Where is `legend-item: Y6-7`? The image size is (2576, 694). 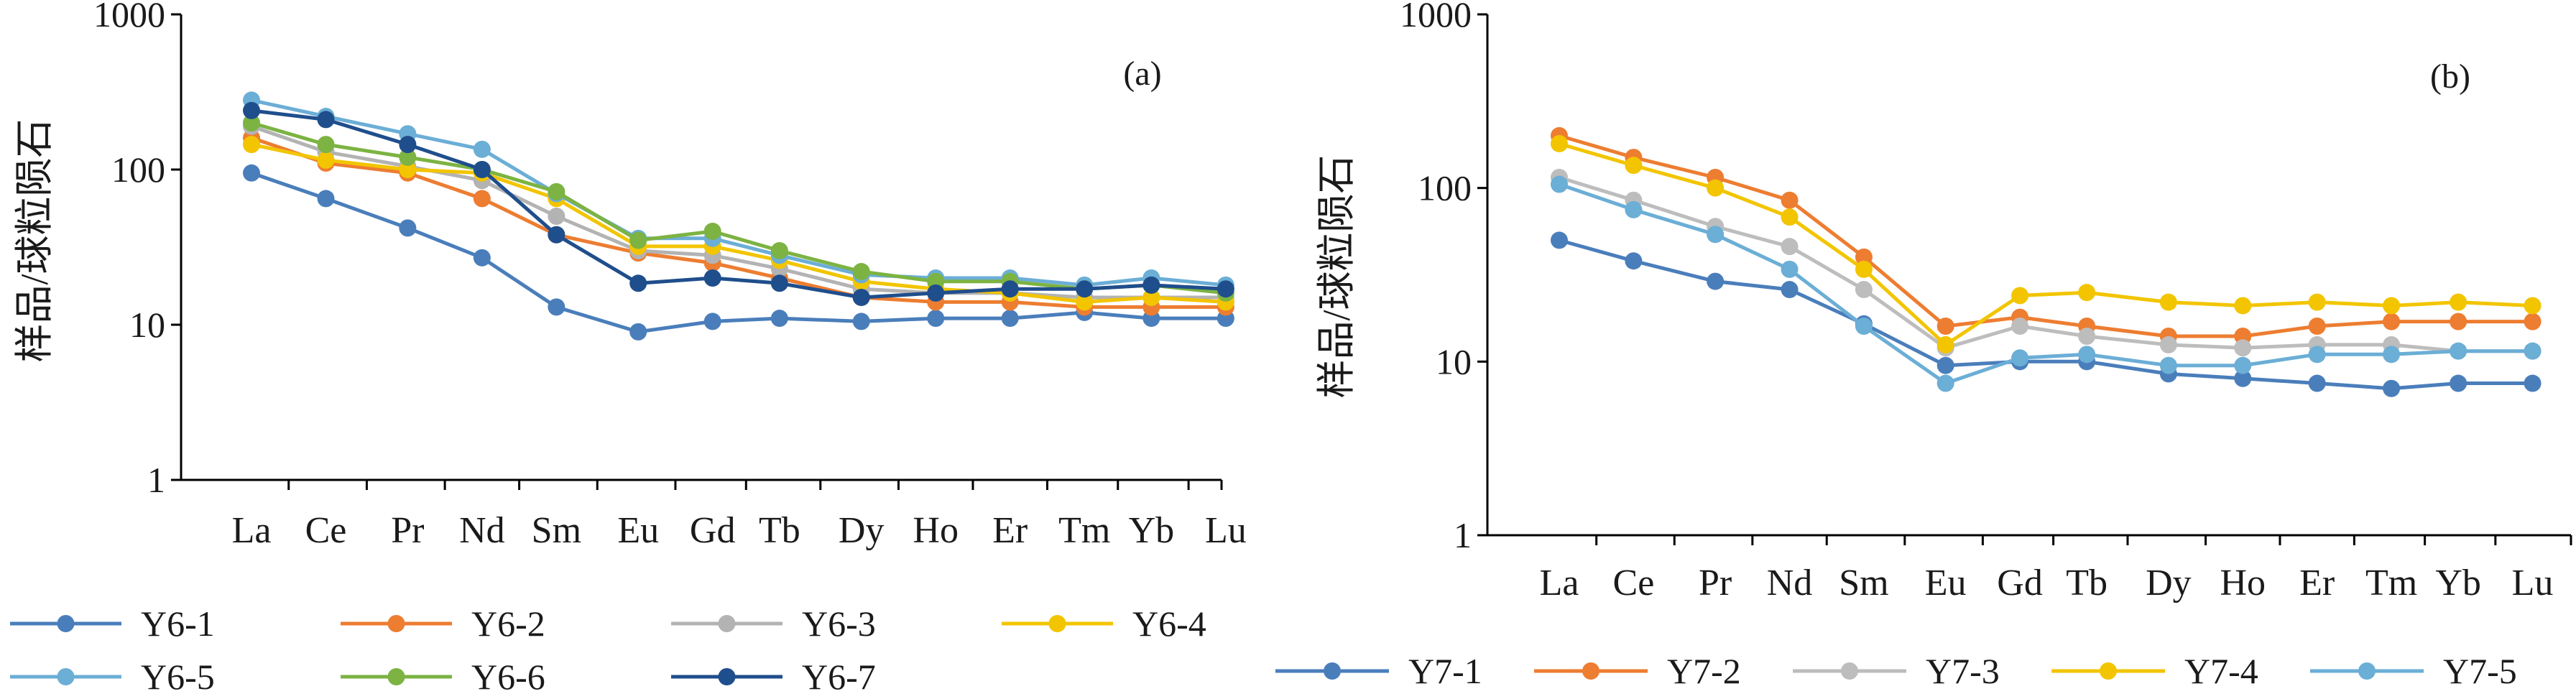 legend-item: Y6-7 is located at coordinates (773, 675).